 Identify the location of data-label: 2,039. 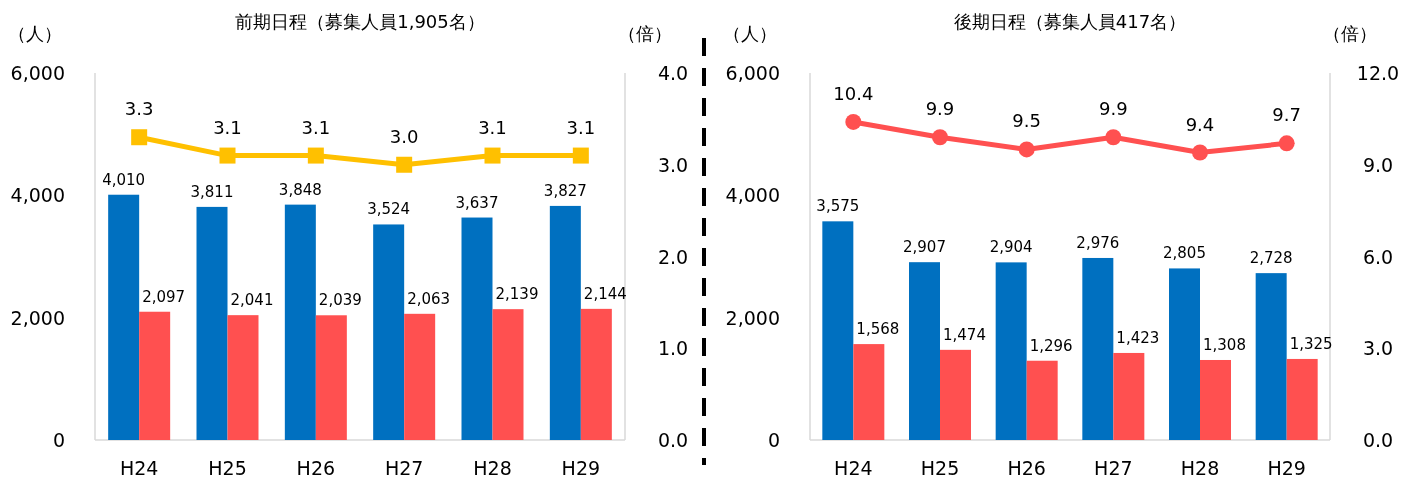
(340, 300).